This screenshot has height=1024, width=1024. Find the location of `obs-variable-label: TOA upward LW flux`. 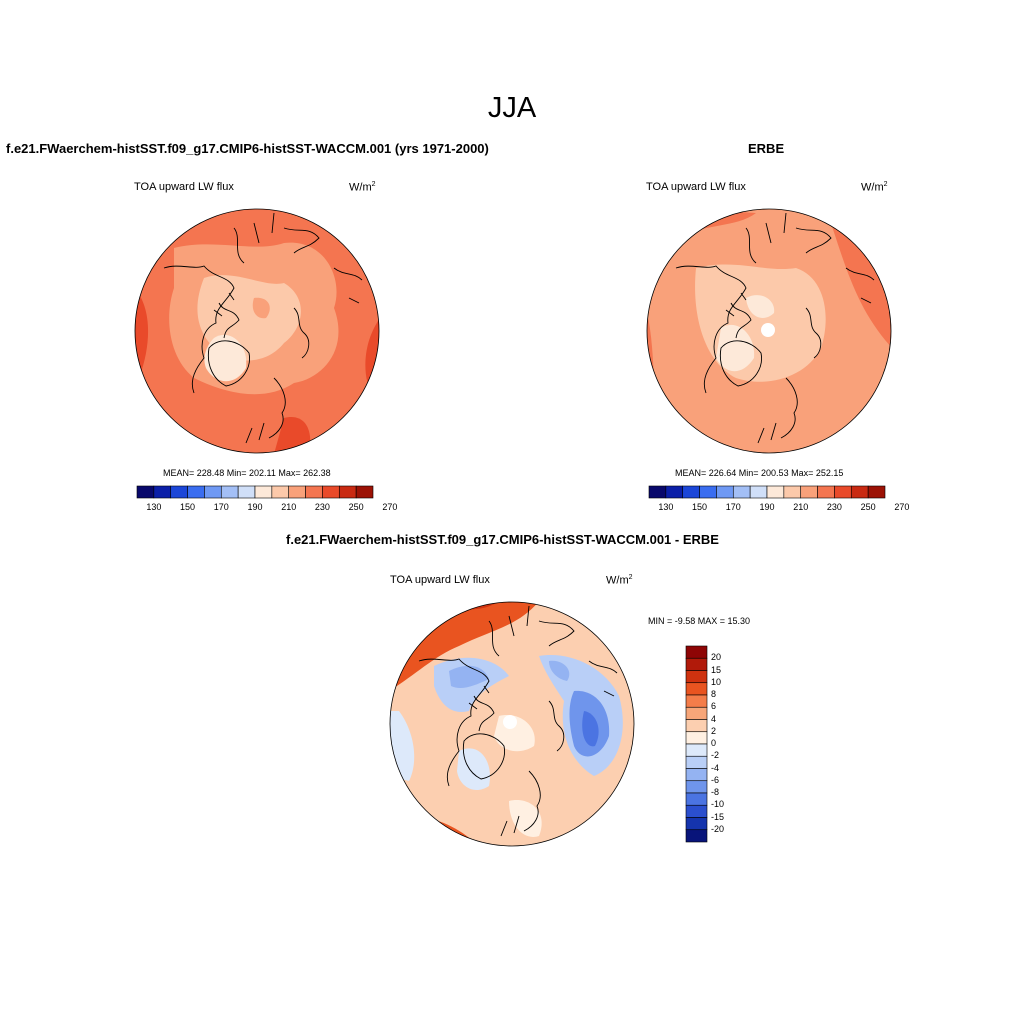

obs-variable-label: TOA upward LW flux is located at coordinates (696, 187).